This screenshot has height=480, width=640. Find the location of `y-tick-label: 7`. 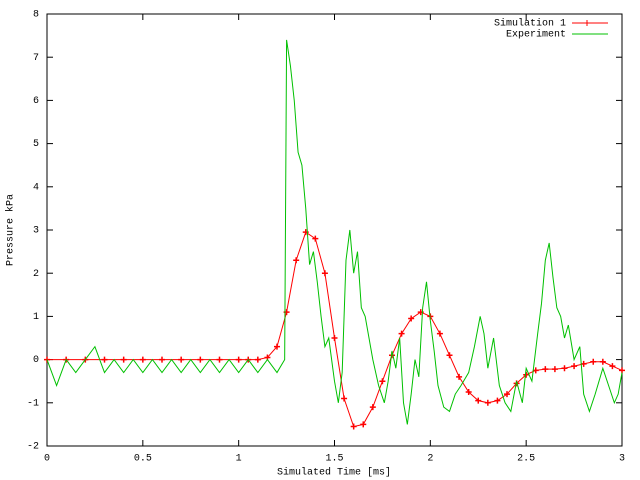

y-tick-label: 7 is located at coordinates (36, 58).